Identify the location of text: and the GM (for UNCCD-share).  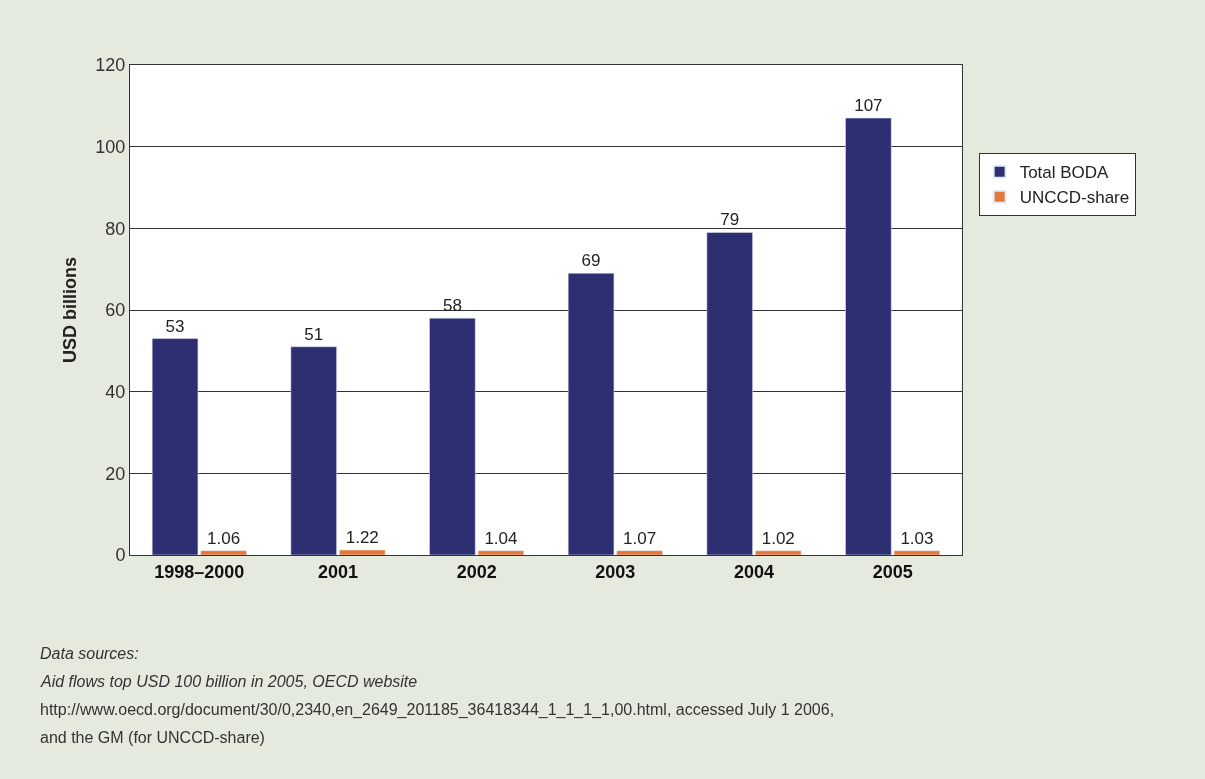
(152, 737).